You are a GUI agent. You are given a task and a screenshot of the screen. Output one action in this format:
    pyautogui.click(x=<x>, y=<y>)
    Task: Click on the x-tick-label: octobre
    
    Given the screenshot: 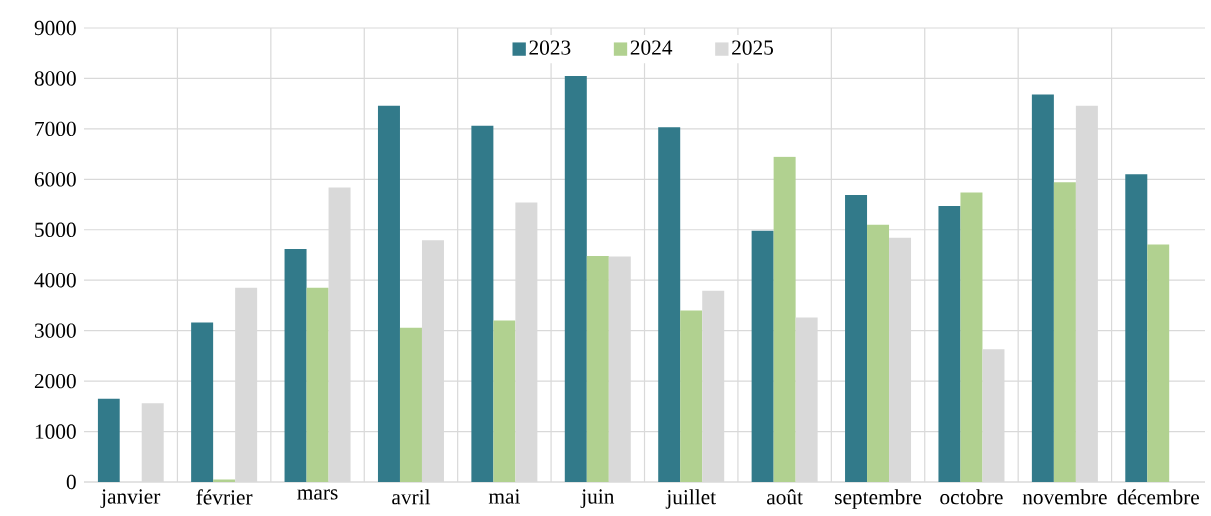 What is the action you would take?
    pyautogui.click(x=971, y=497)
    